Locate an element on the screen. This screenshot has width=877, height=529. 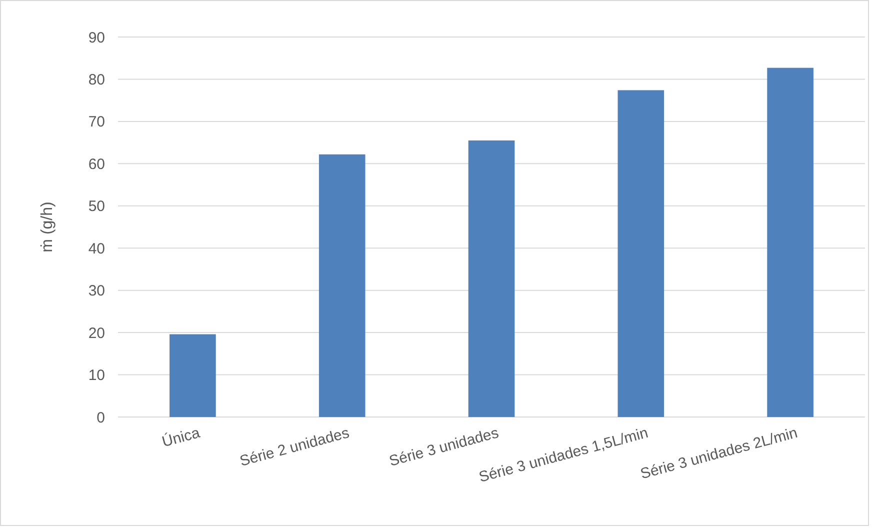
y-axis-title: ṁ (g/h) is located at coordinates (47, 227).